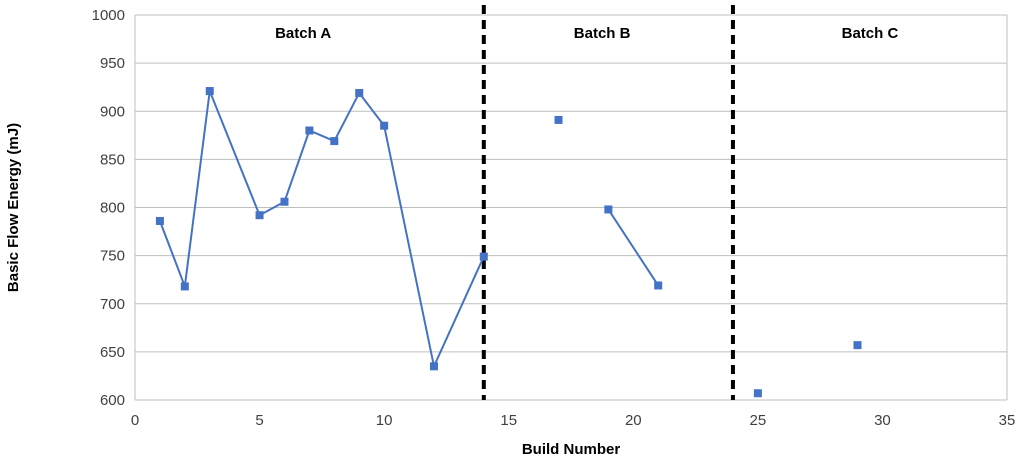  What do you see at coordinates (633, 247) in the screenshot?
I see `series-line` at bounding box center [633, 247].